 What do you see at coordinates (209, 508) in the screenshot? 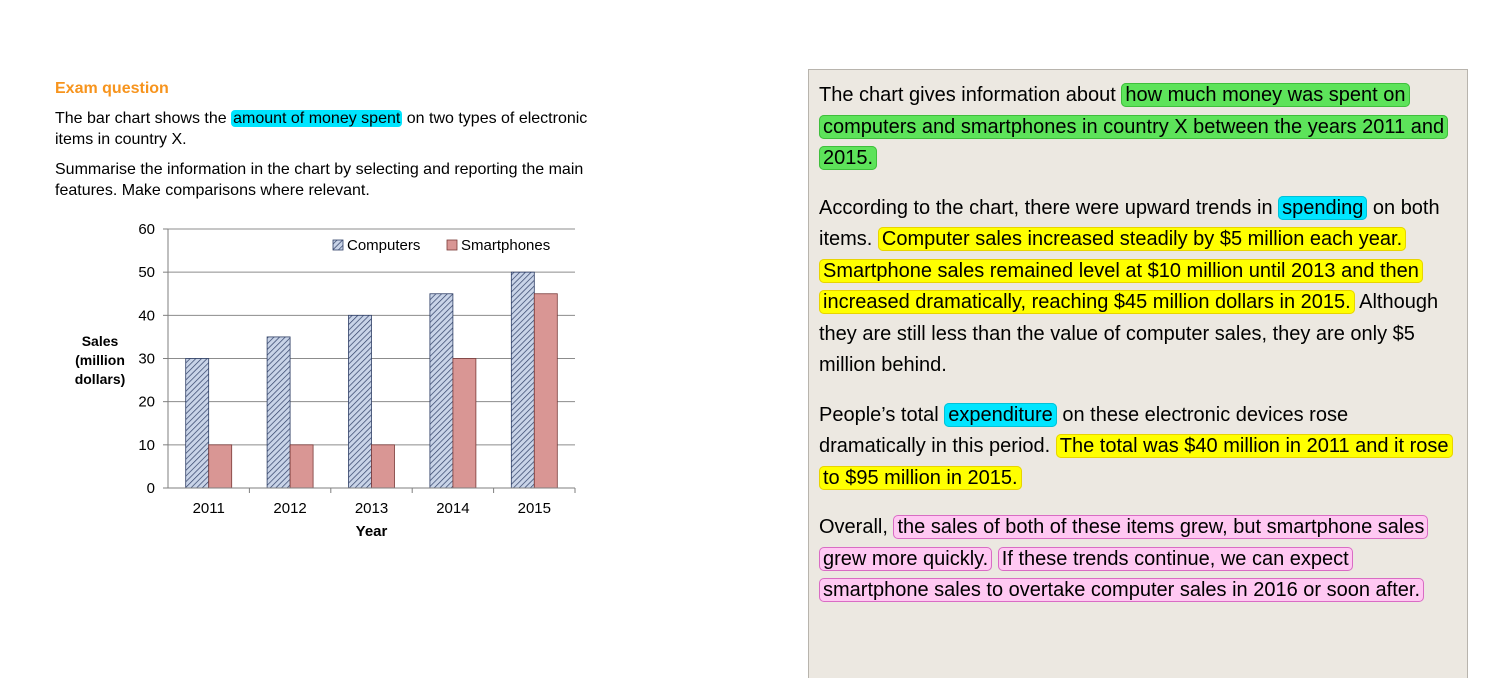
I see `x-tick-label: 2011` at bounding box center [209, 508].